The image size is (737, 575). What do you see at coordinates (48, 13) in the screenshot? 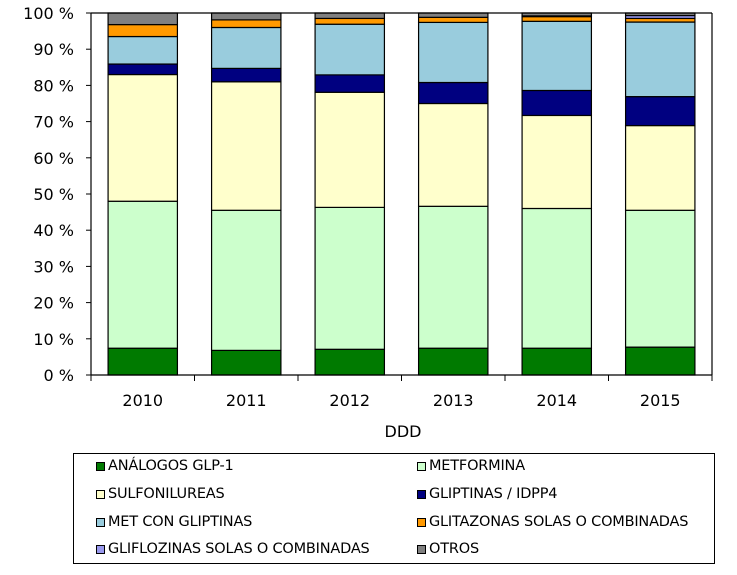
I see `y-tick-label: 100 %` at bounding box center [48, 13].